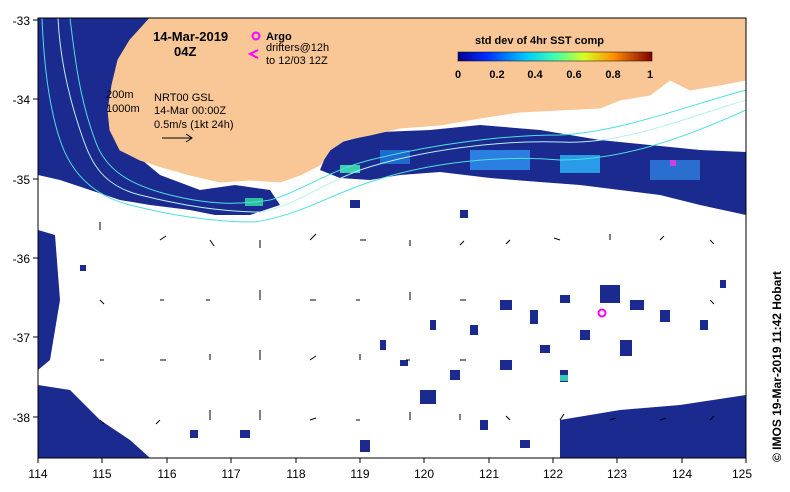 This screenshot has width=790, height=492. What do you see at coordinates (359, 474) in the screenshot?
I see `x-tick-label: 119` at bounding box center [359, 474].